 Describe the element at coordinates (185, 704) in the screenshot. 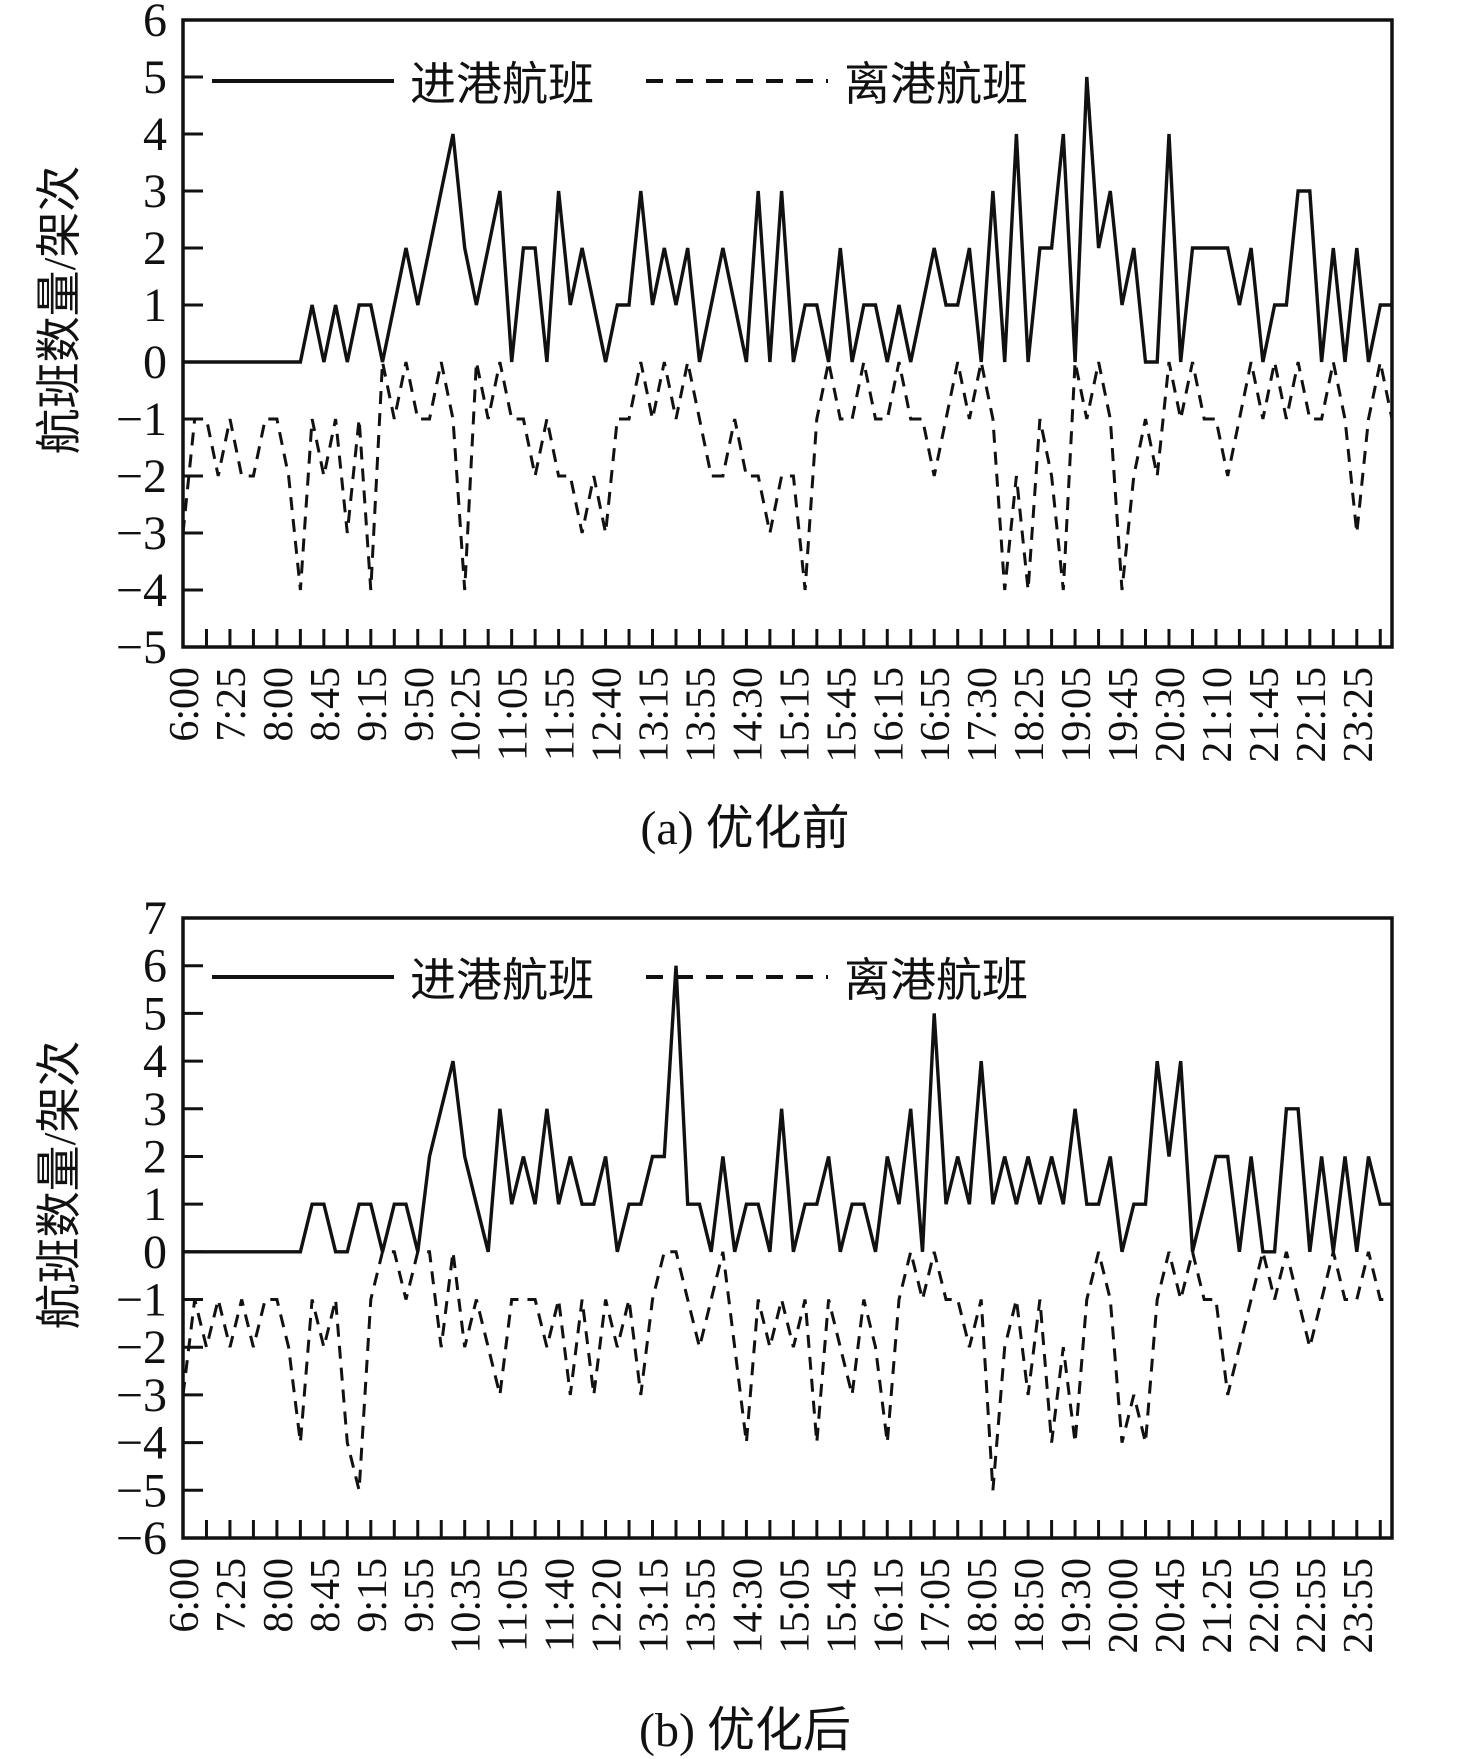

I see `x-tick-label-a: 6:00` at that location.